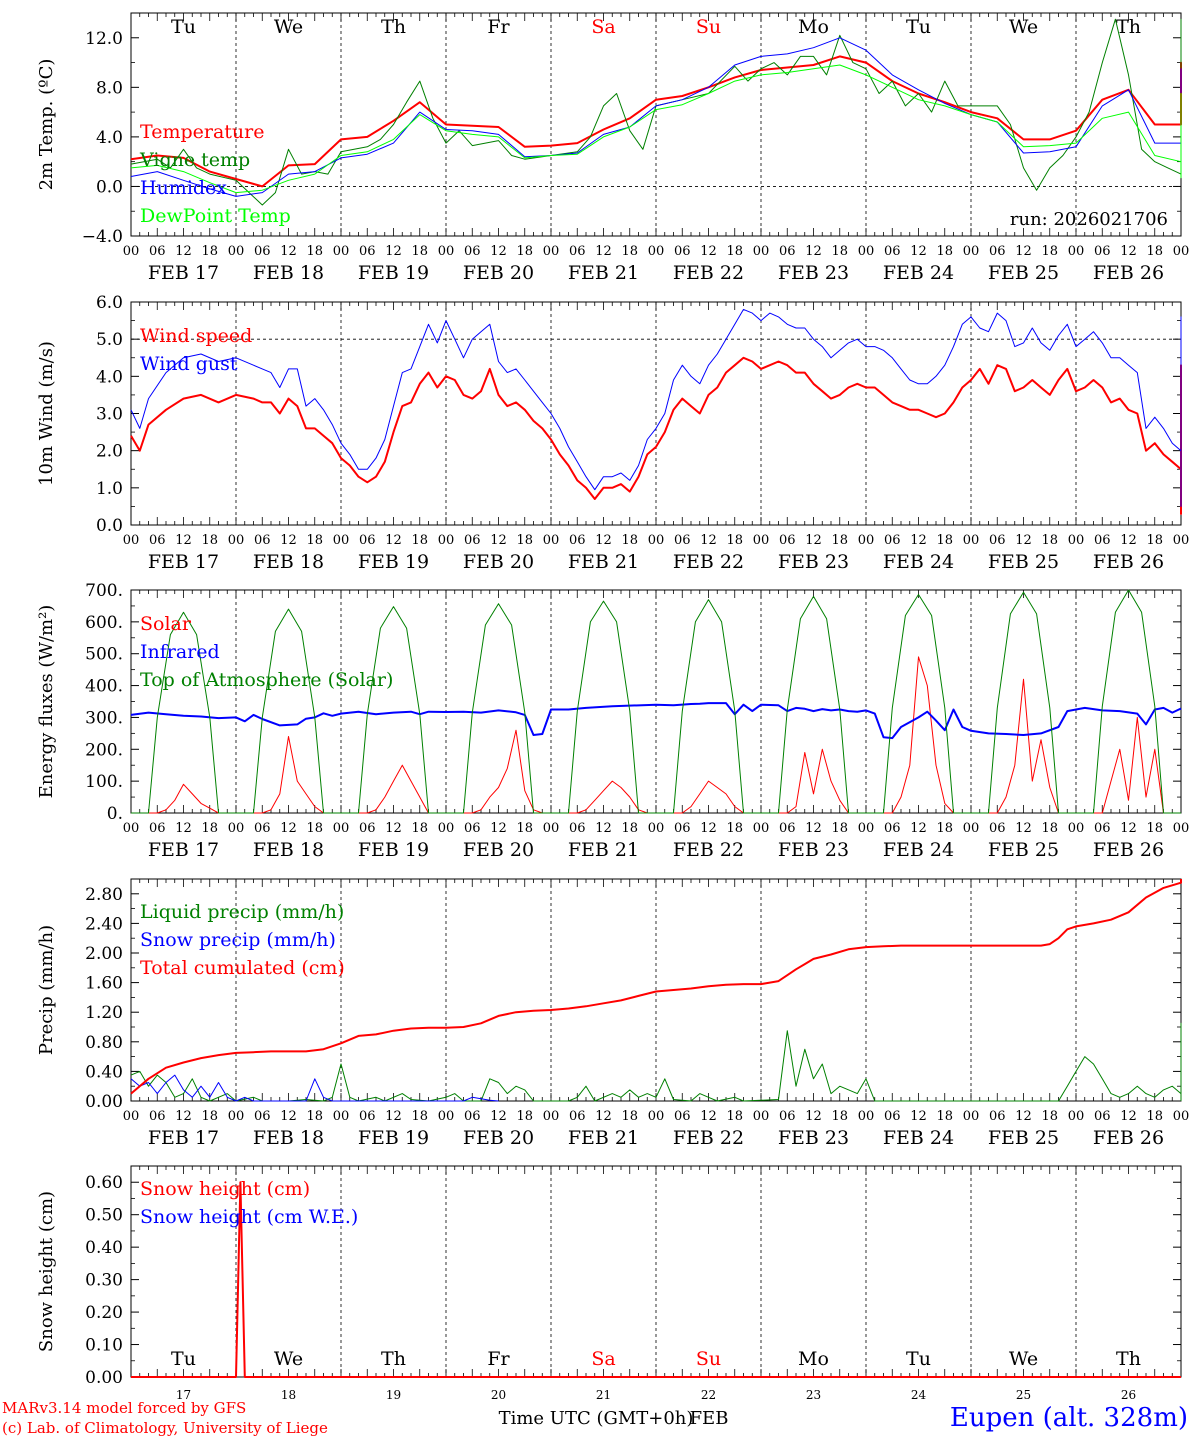 The image size is (1194, 1440). What do you see at coordinates (1023, 1138) in the screenshot?
I see `date-label: FEB 25` at bounding box center [1023, 1138].